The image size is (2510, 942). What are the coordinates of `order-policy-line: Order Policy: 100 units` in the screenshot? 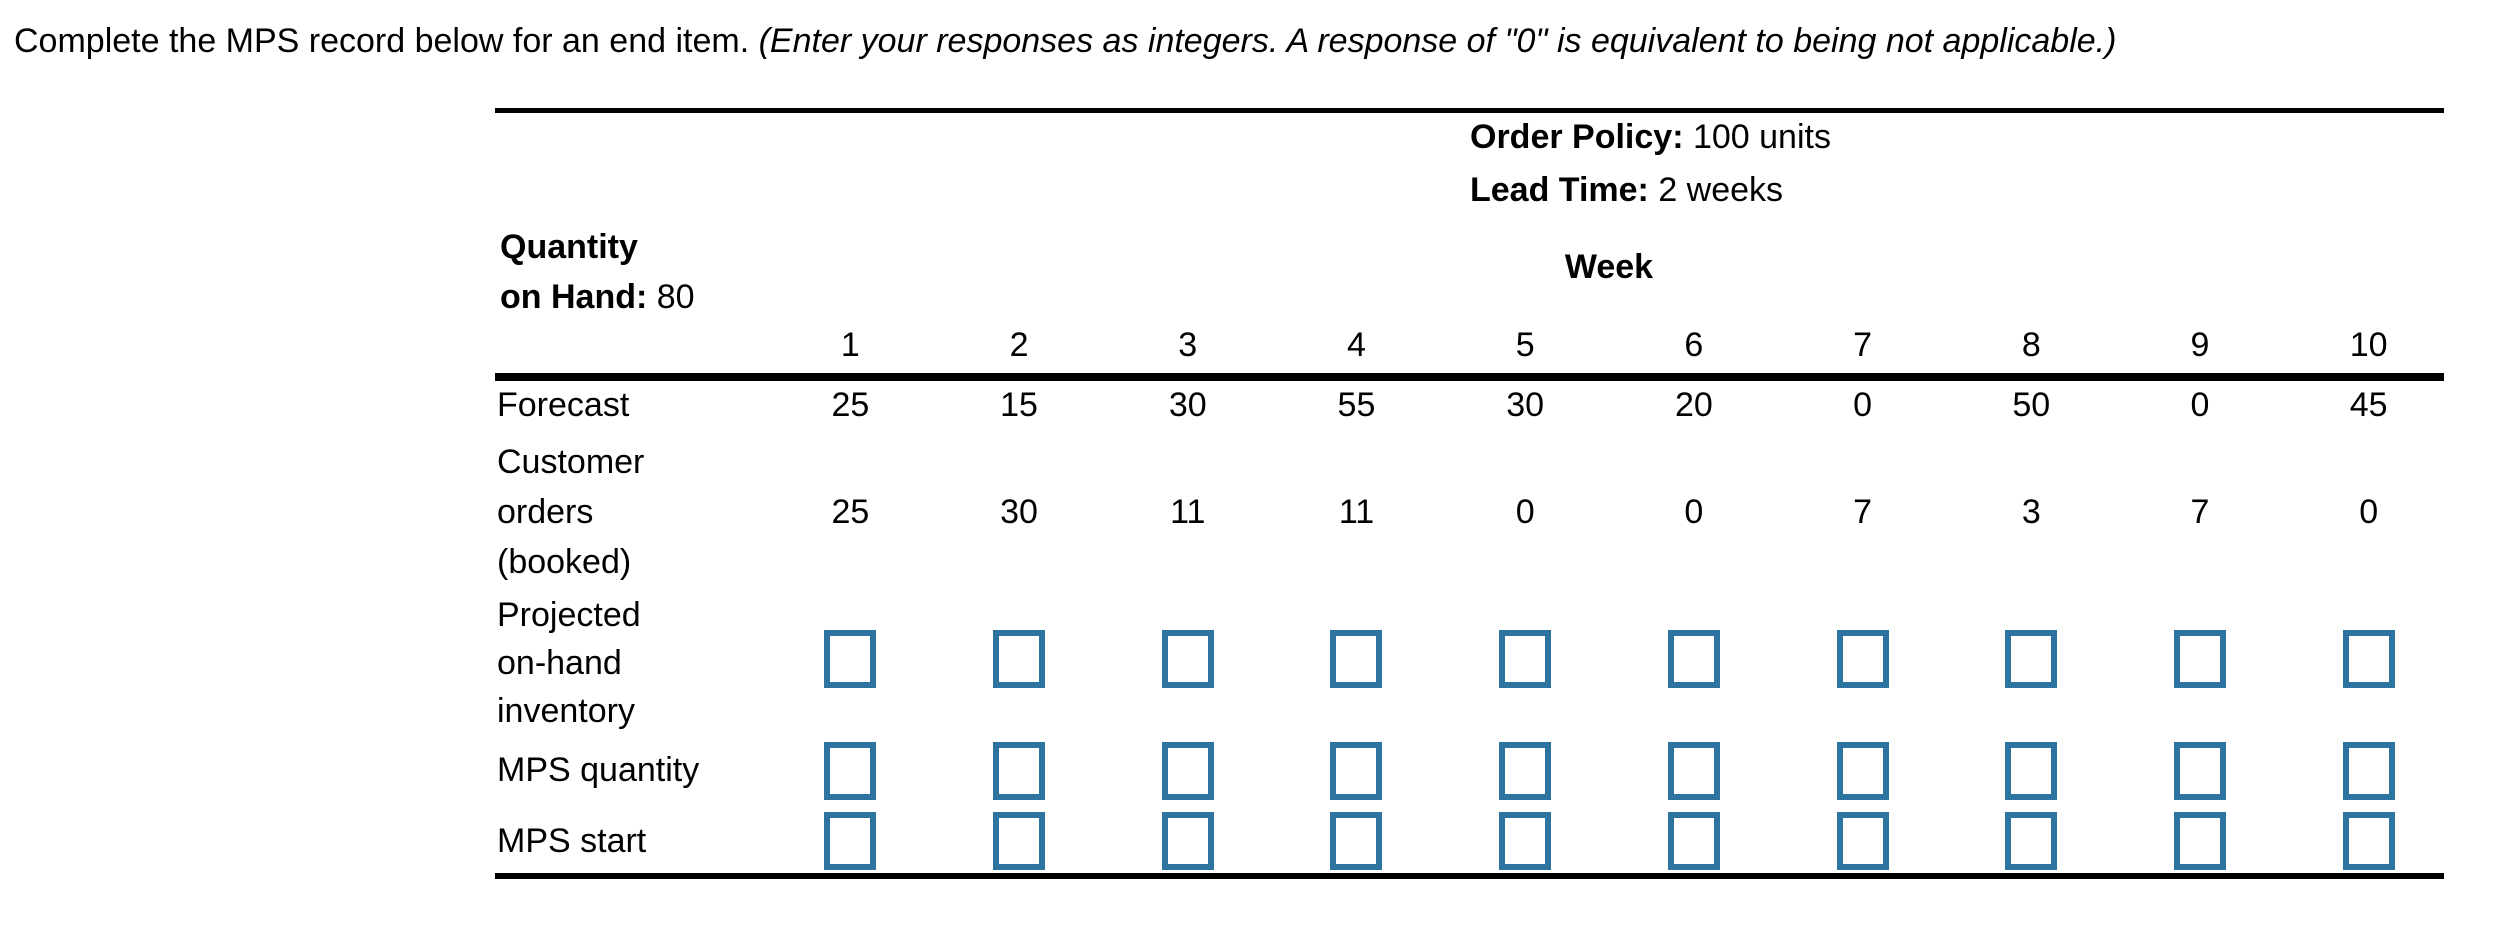 It's located at (1650, 137).